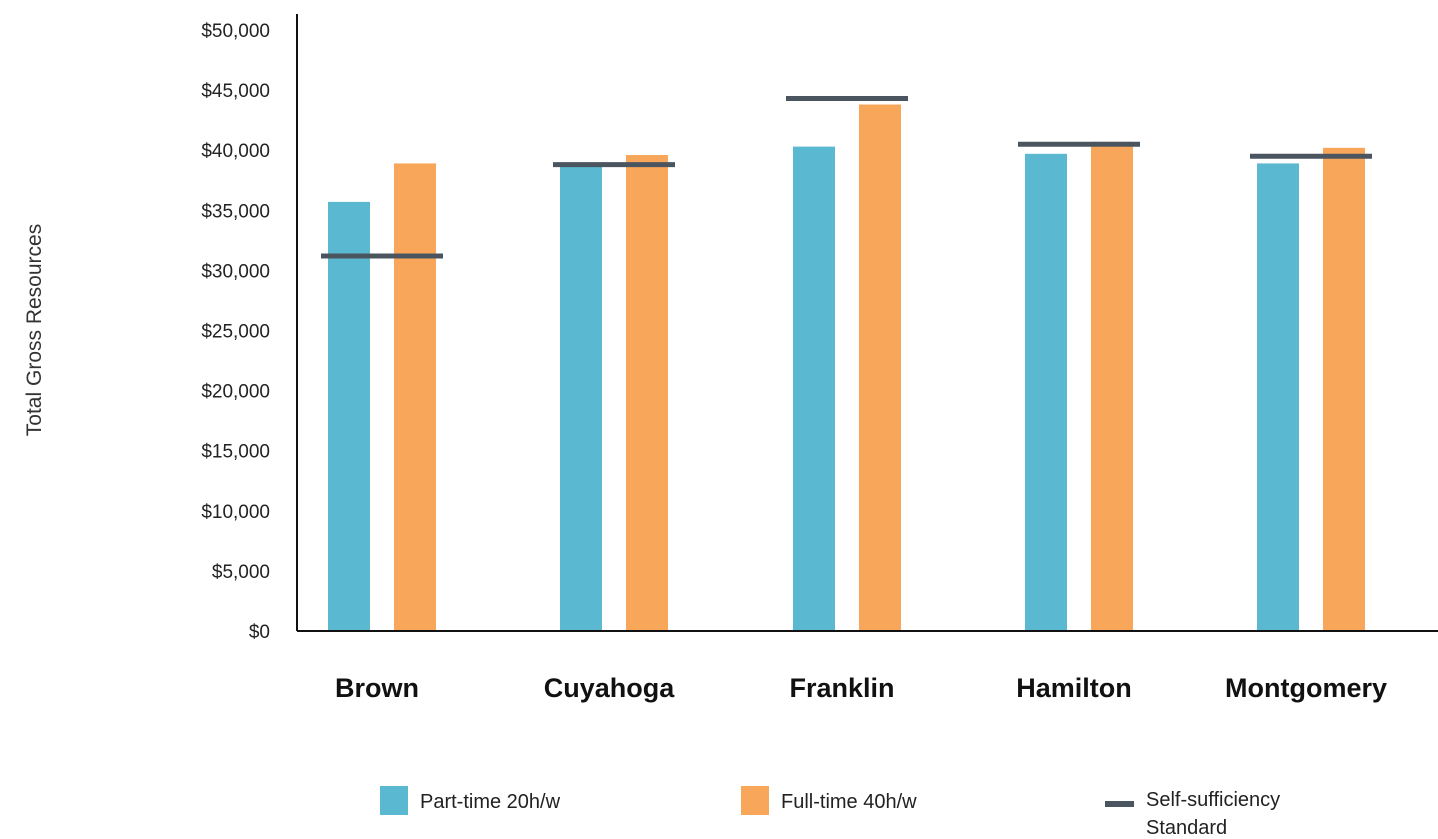 The height and width of the screenshot is (839, 1438). I want to click on x-axis-category-labels: Brown Cuyahoga Franklin Hamilton Montgomery, so click(861, 688).